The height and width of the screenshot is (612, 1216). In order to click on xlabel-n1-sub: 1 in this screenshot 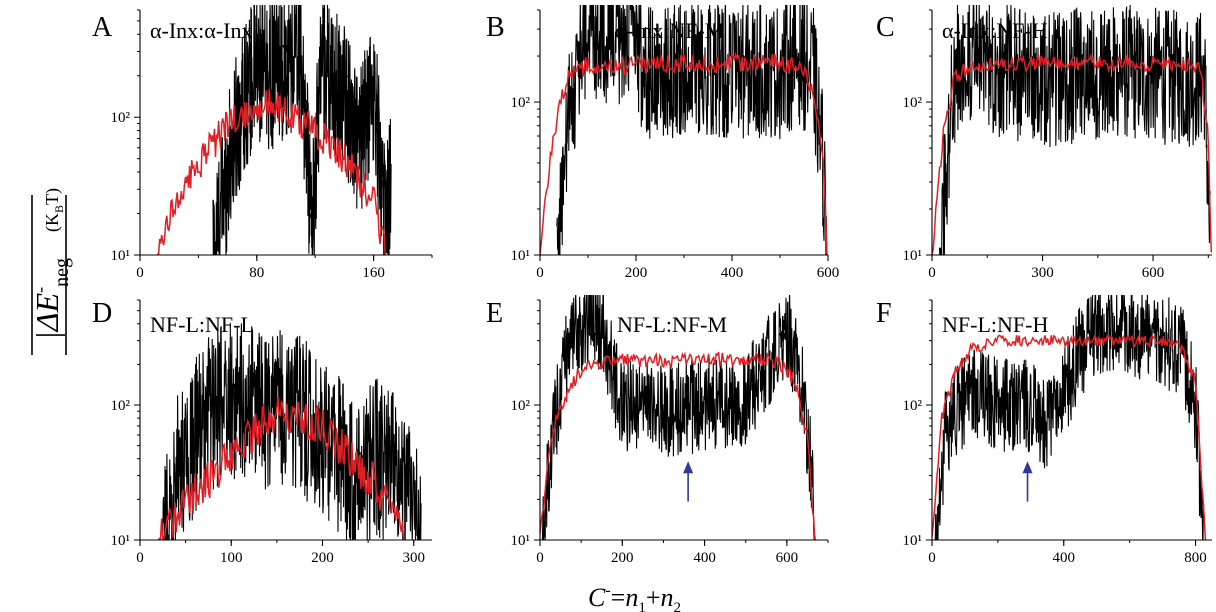, I will do `click(642, 606)`.